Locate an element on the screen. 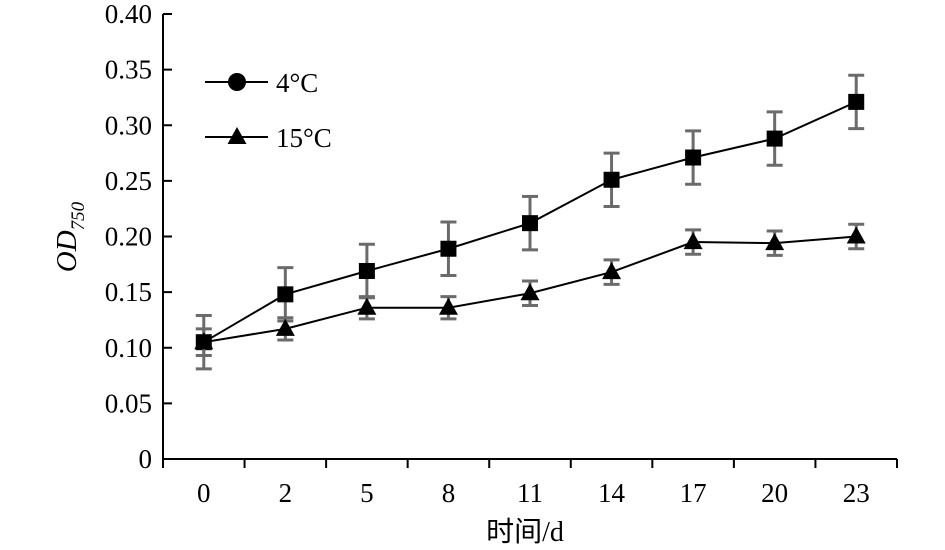  y-axis-title-main: OD is located at coordinates (67, 251).